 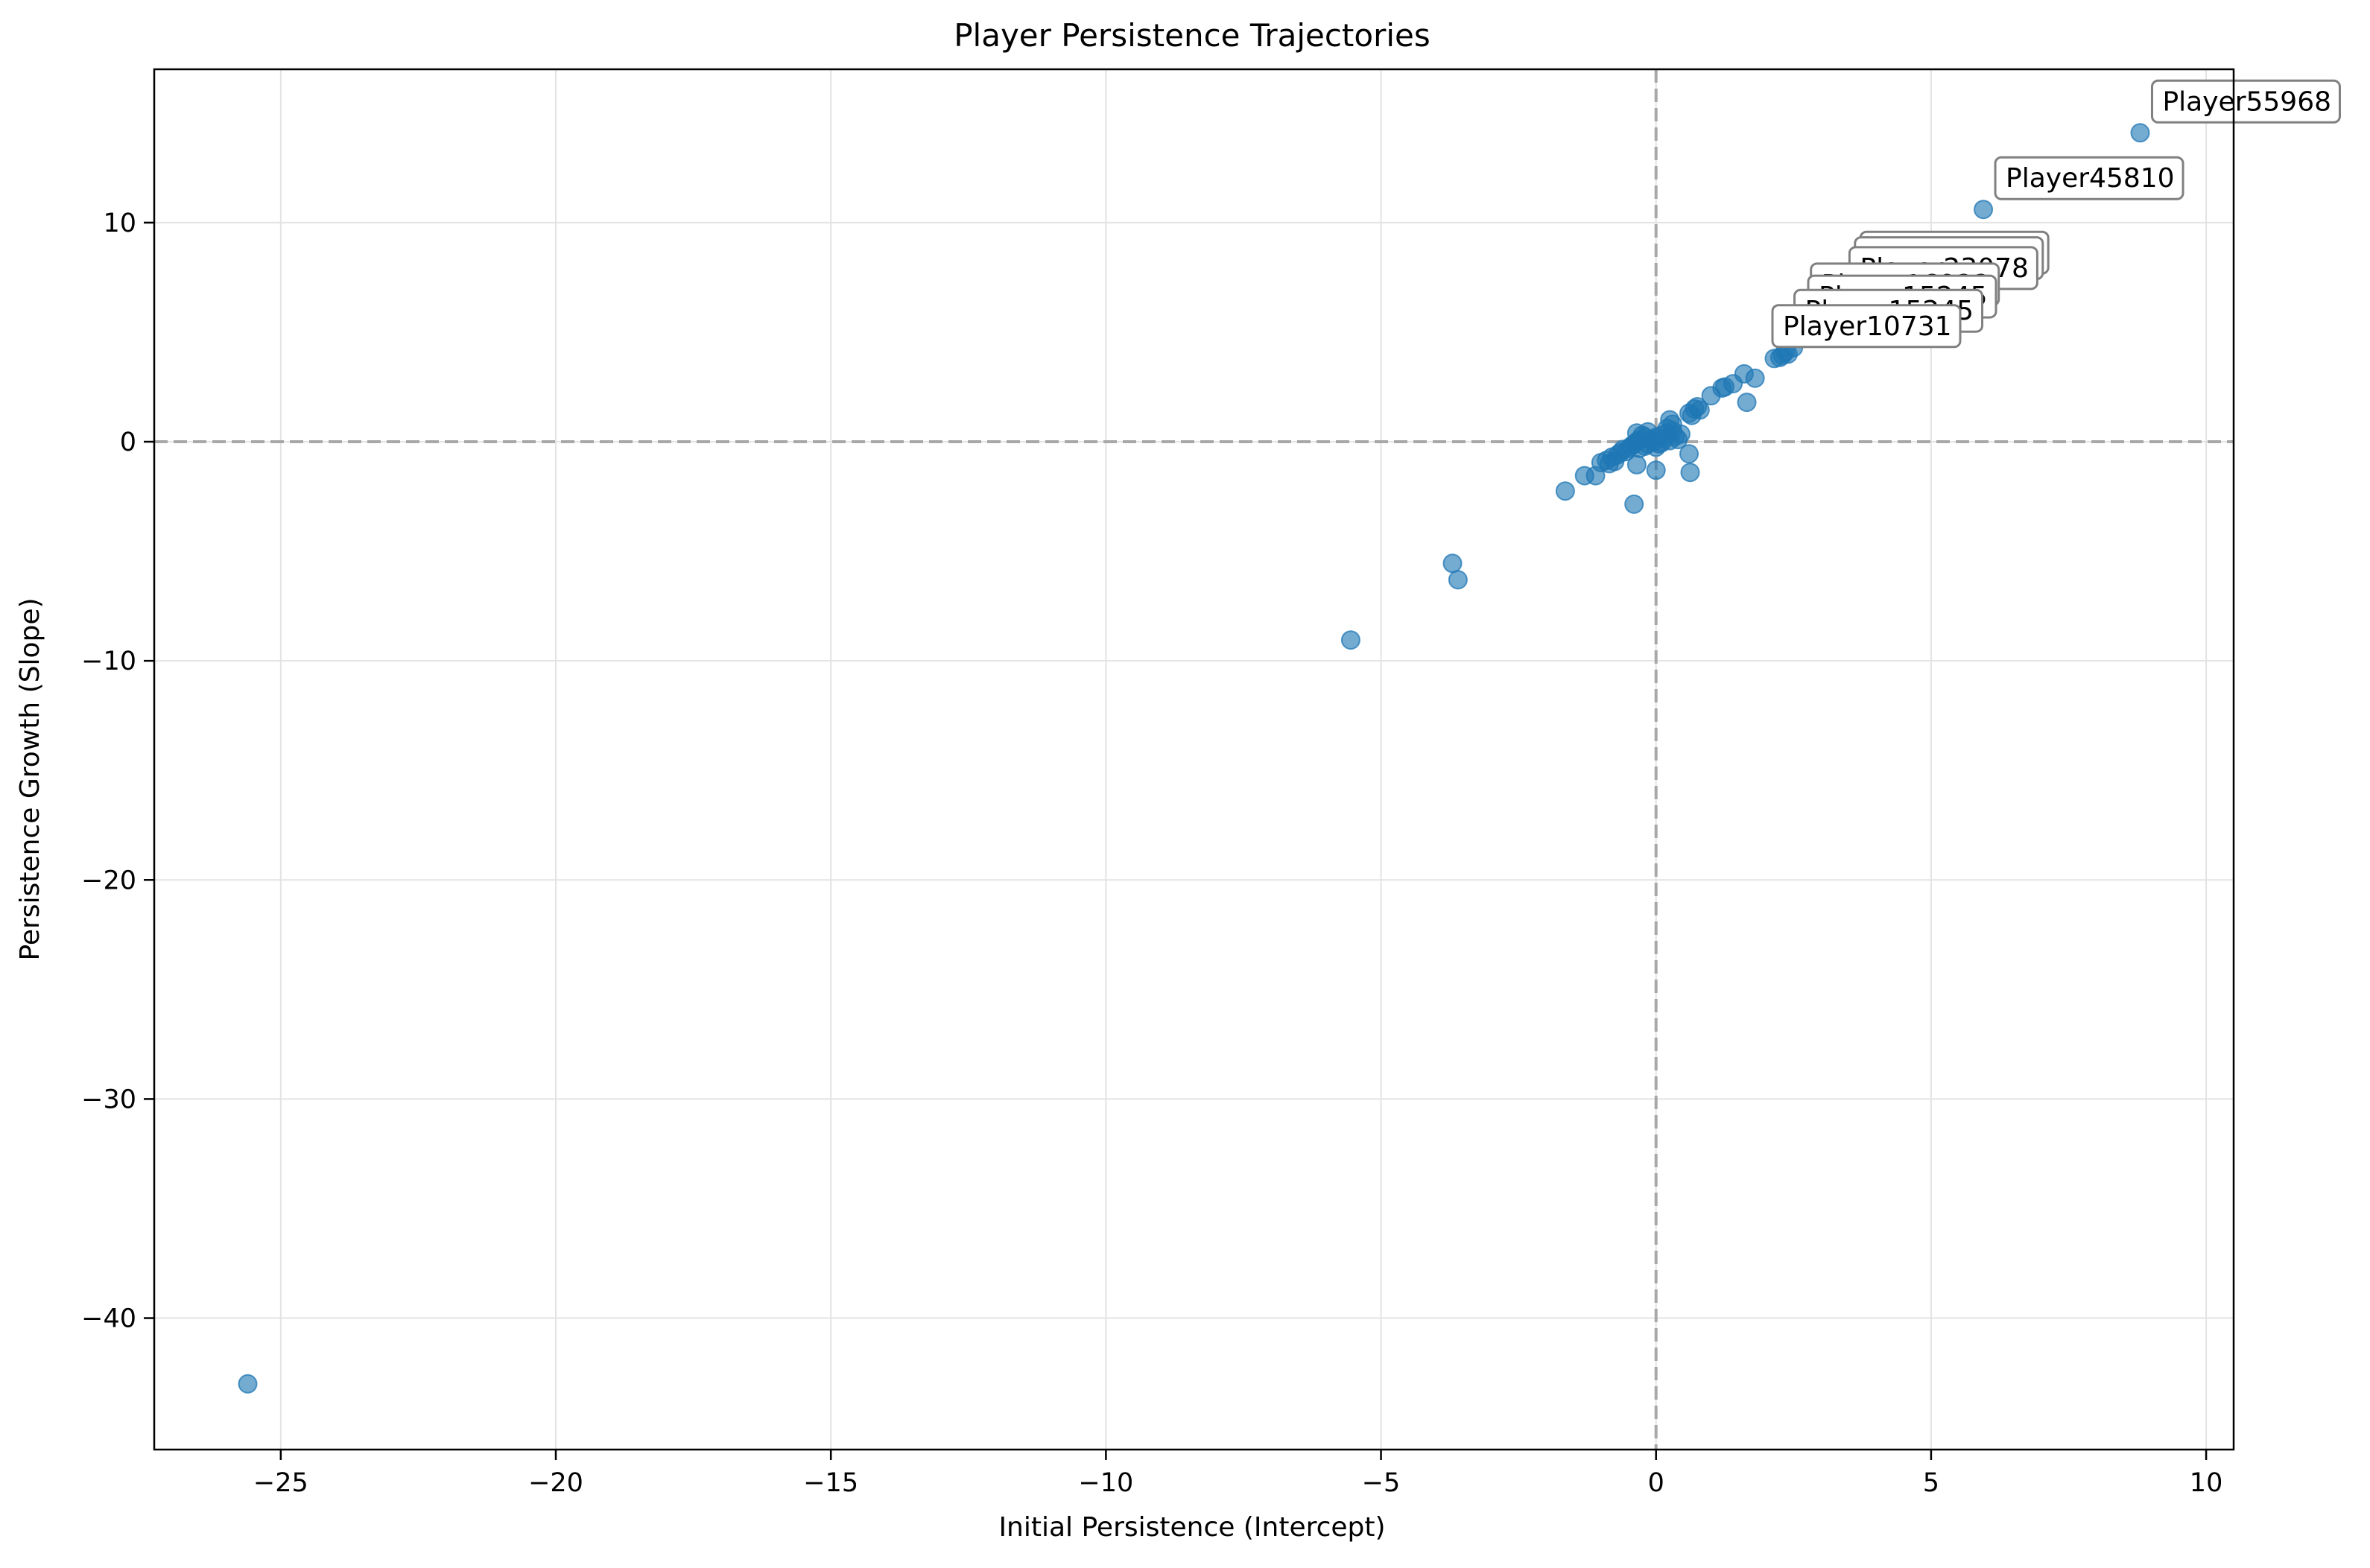 What do you see at coordinates (108, 1319) in the screenshot?
I see `y-tick-label: −40` at bounding box center [108, 1319].